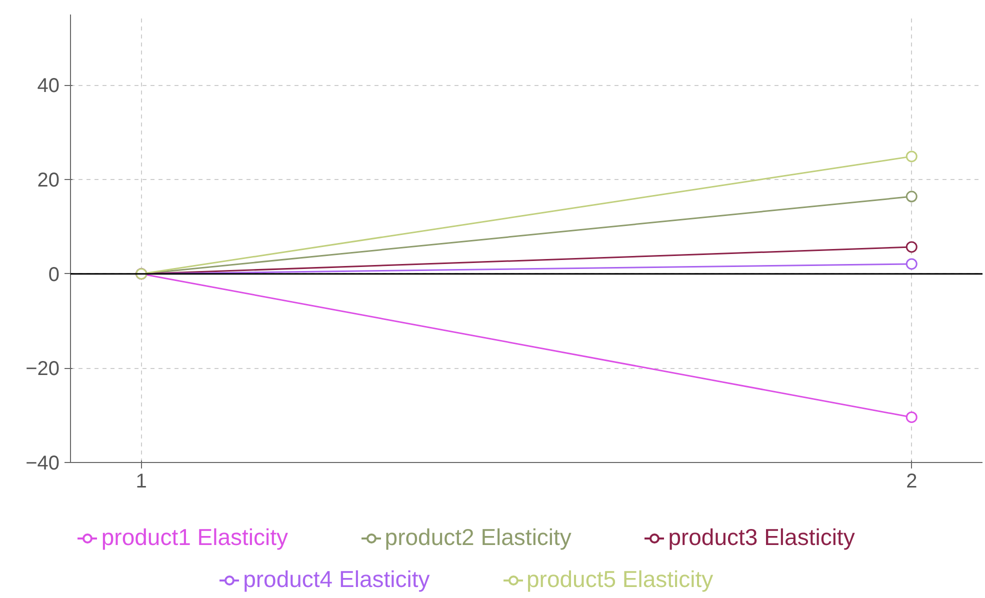  What do you see at coordinates (194, 537) in the screenshot?
I see `legend-label: product1 Elasticity` at bounding box center [194, 537].